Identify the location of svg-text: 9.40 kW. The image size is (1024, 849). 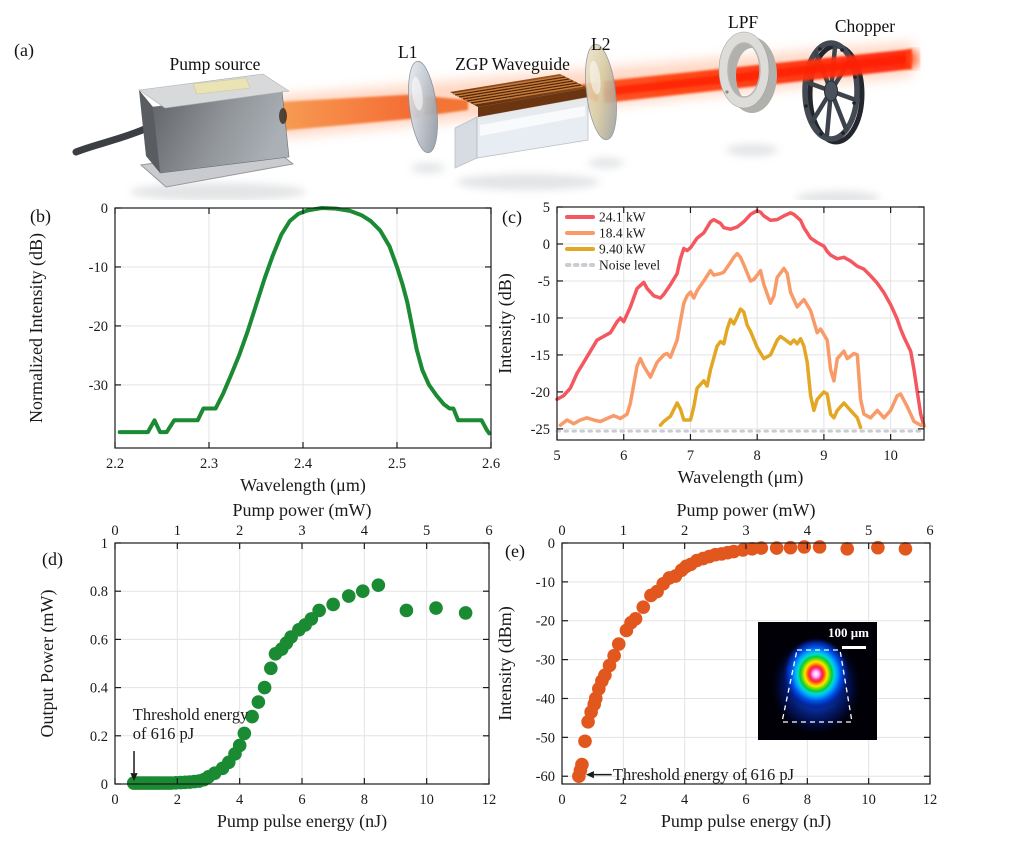
(622, 249).